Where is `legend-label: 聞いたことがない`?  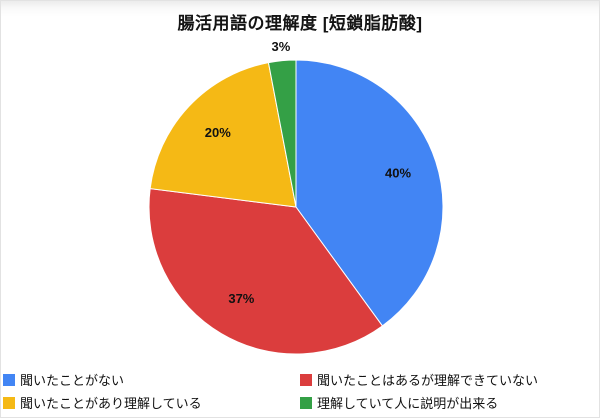 legend-label: 聞いたことがない is located at coordinates (72, 380).